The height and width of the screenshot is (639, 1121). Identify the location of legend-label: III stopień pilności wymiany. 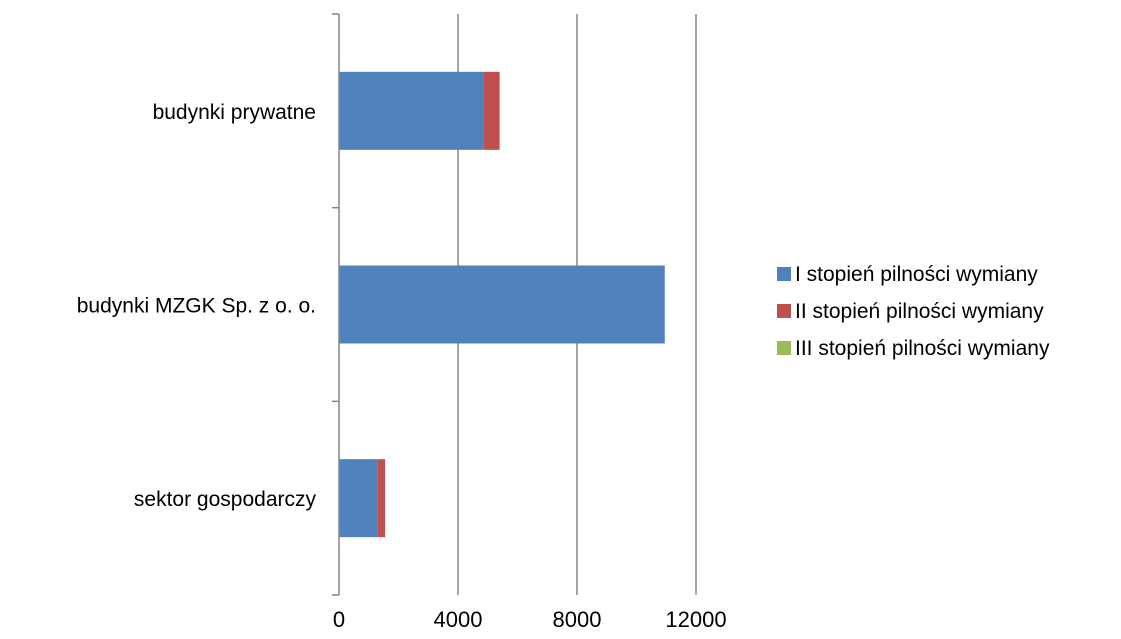
(922, 348).